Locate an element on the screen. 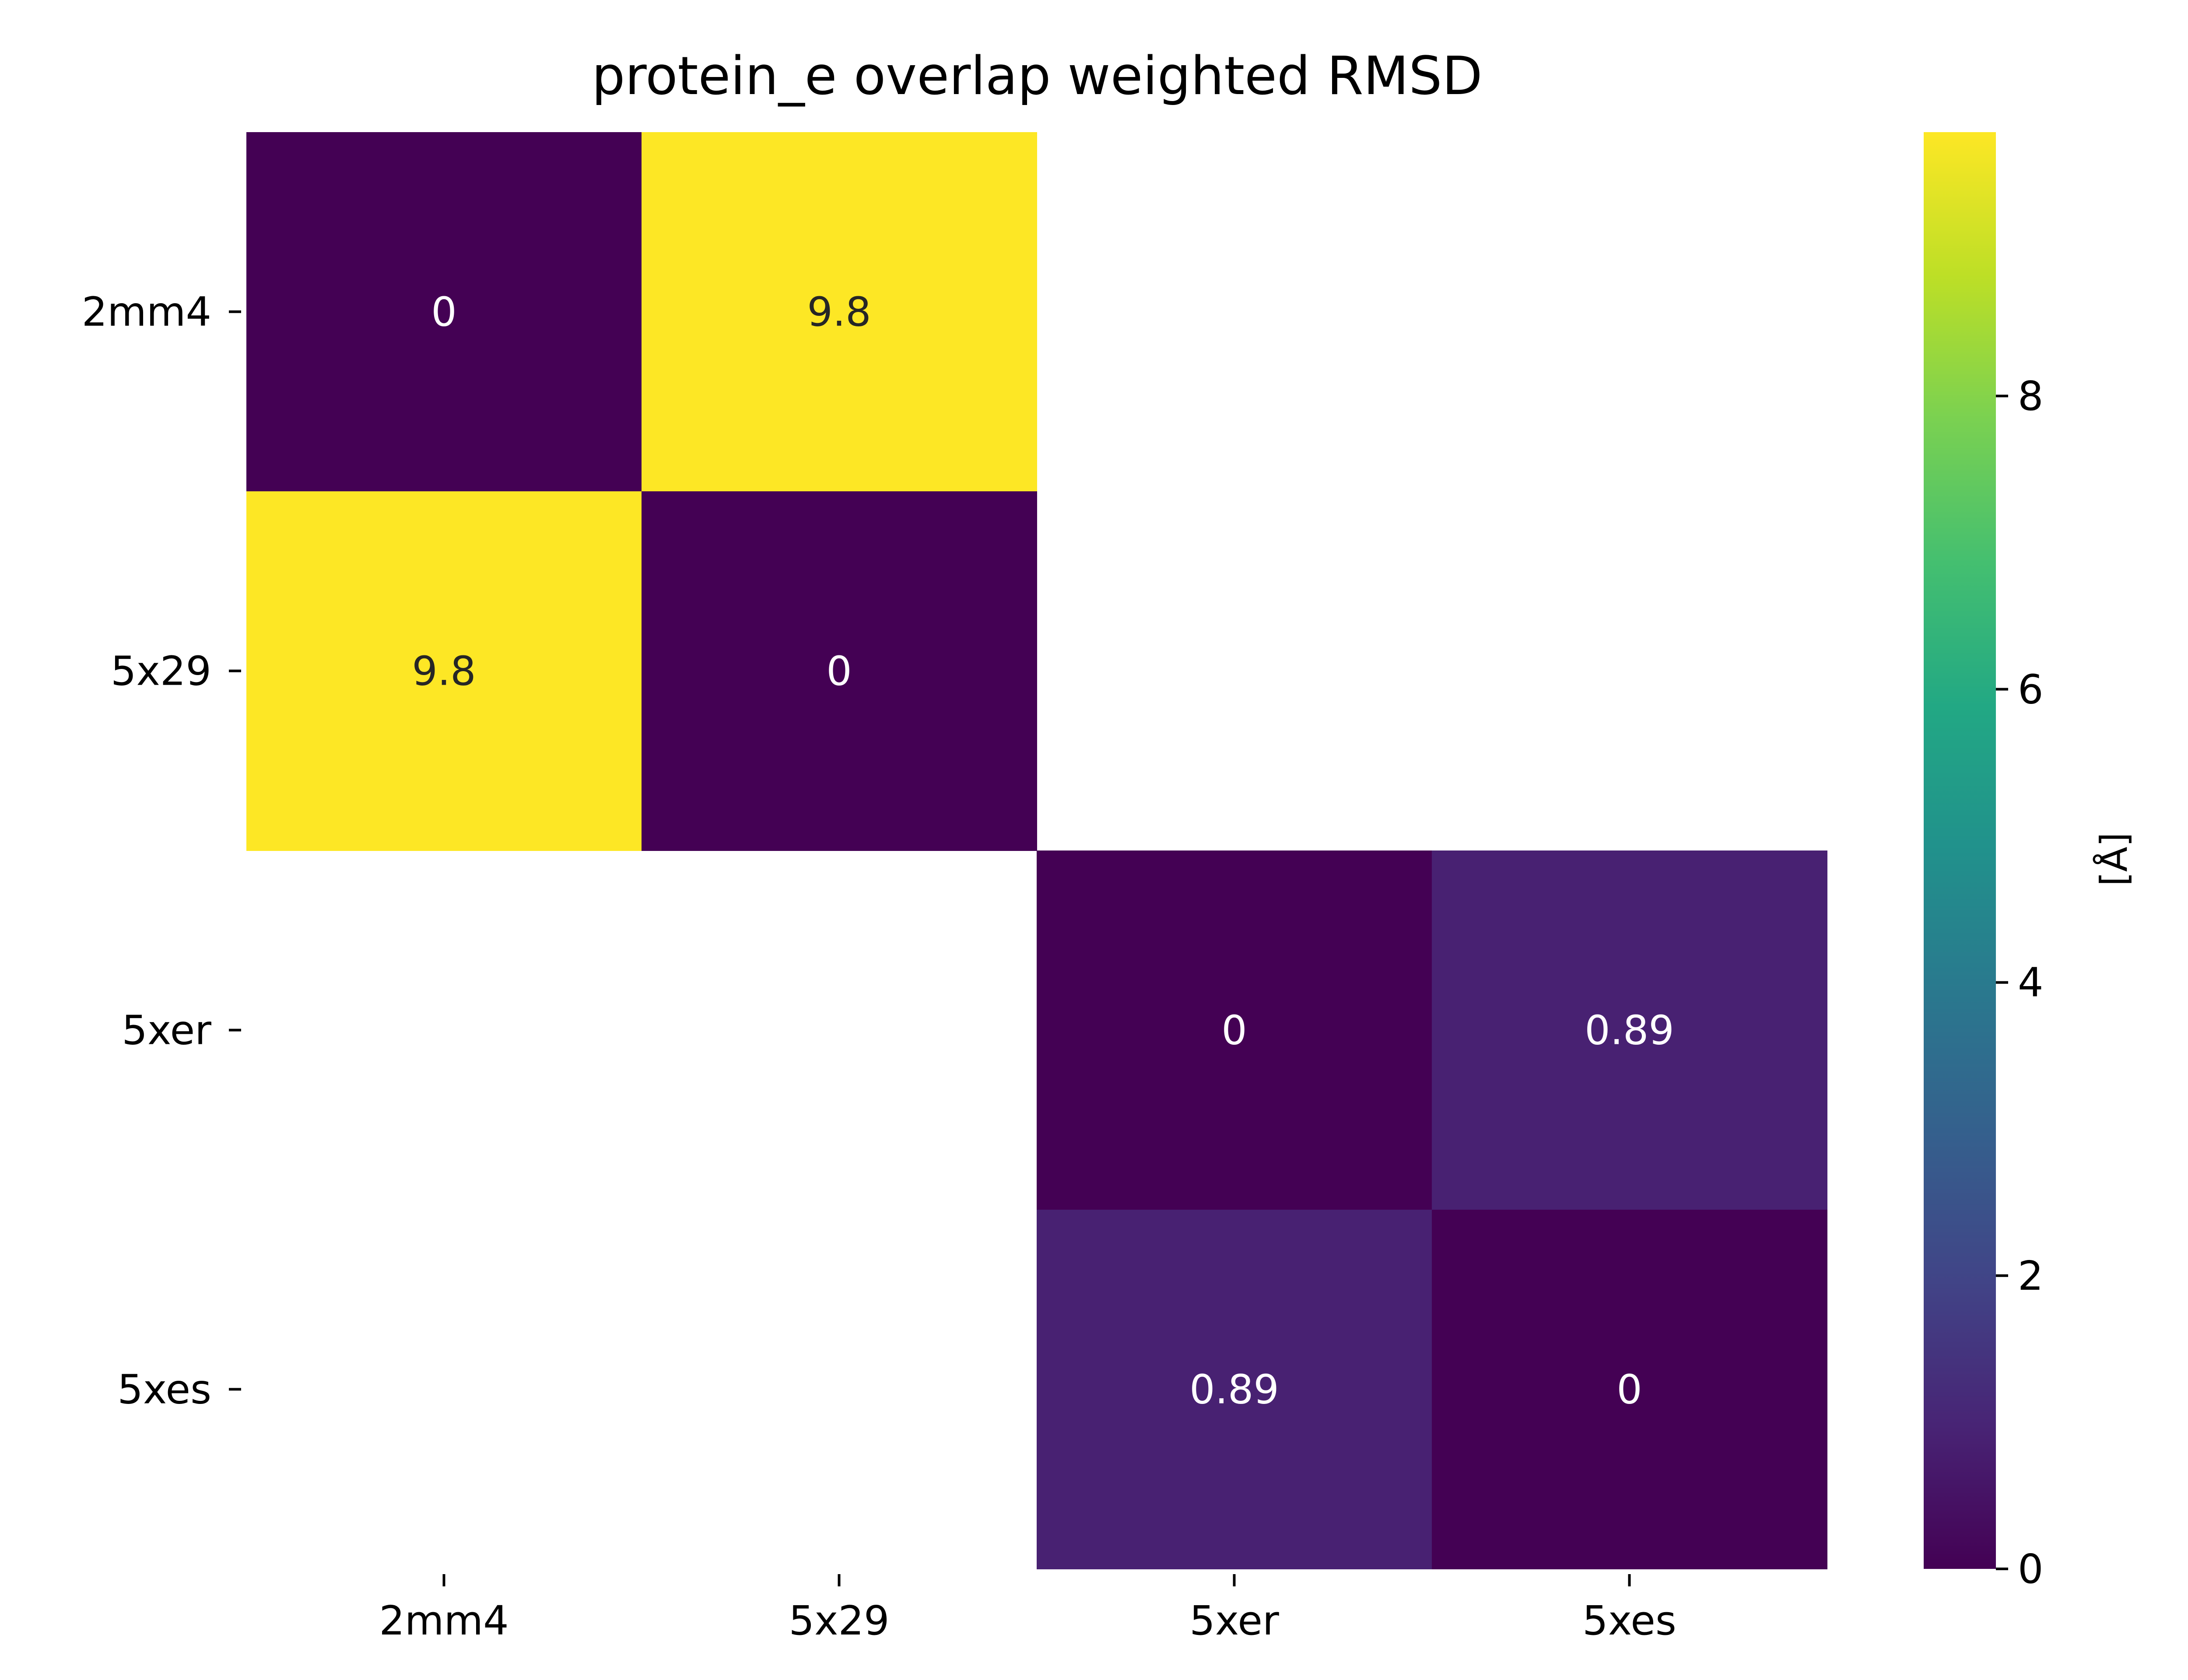 This screenshot has height=1680, width=2188. x-tick-label: 5xes is located at coordinates (1629, 1620).